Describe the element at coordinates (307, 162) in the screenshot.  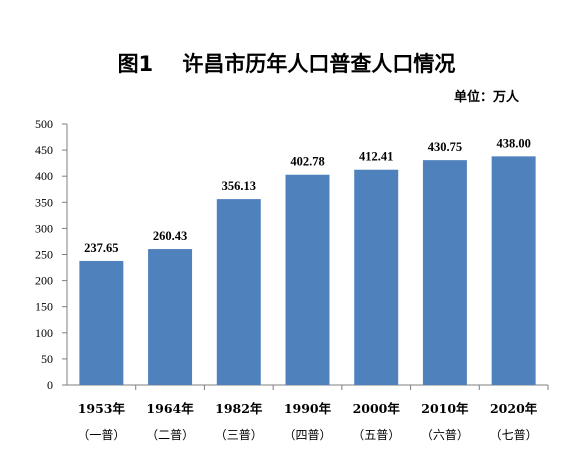
I see `data-label: 402.78` at that location.